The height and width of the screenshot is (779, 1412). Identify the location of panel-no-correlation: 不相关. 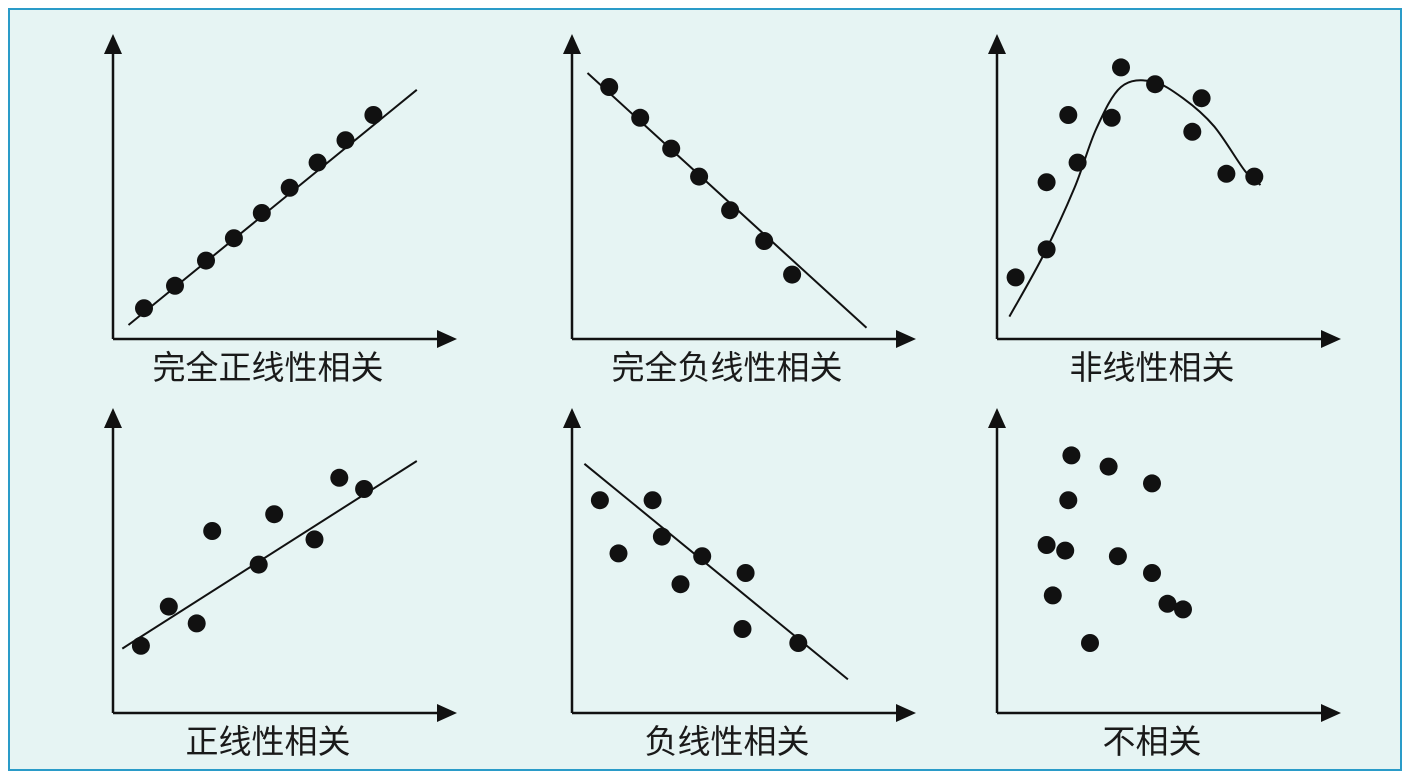
(1156, 584).